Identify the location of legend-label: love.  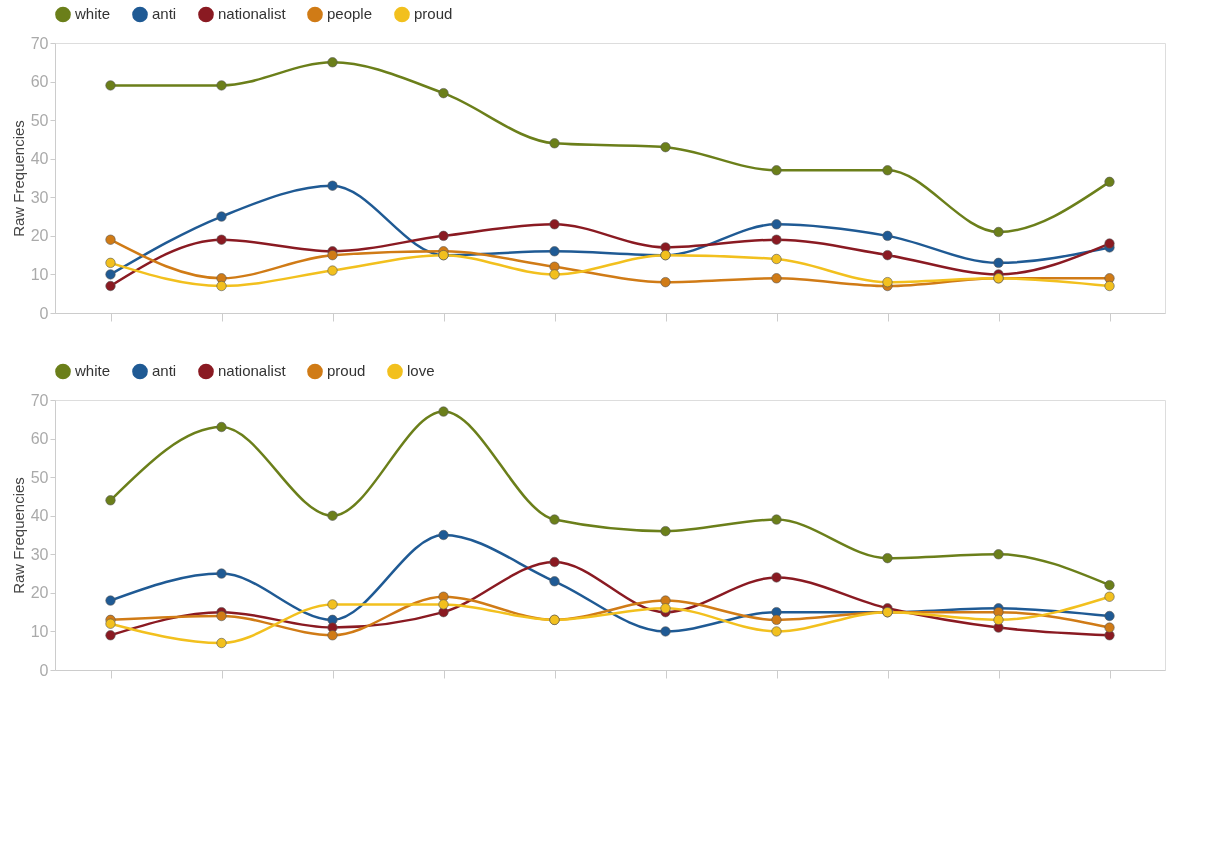
(421, 371).